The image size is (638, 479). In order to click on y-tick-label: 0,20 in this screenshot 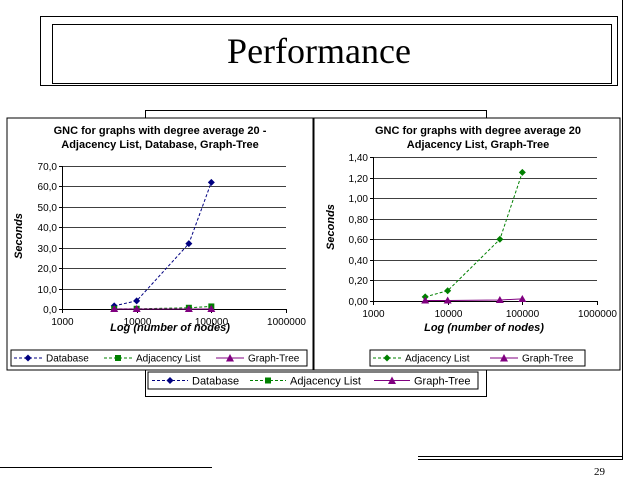, I will do `click(359, 281)`.